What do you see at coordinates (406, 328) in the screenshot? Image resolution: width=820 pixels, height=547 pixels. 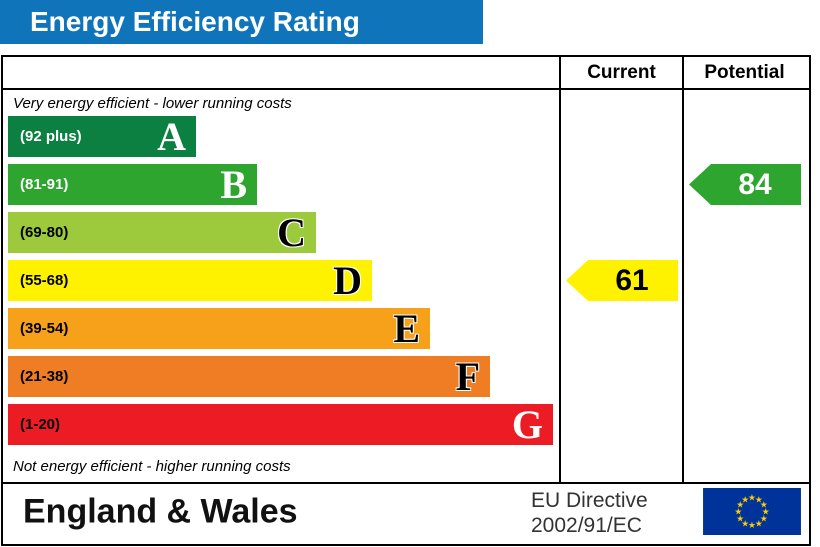 I see `band-letter: E` at bounding box center [406, 328].